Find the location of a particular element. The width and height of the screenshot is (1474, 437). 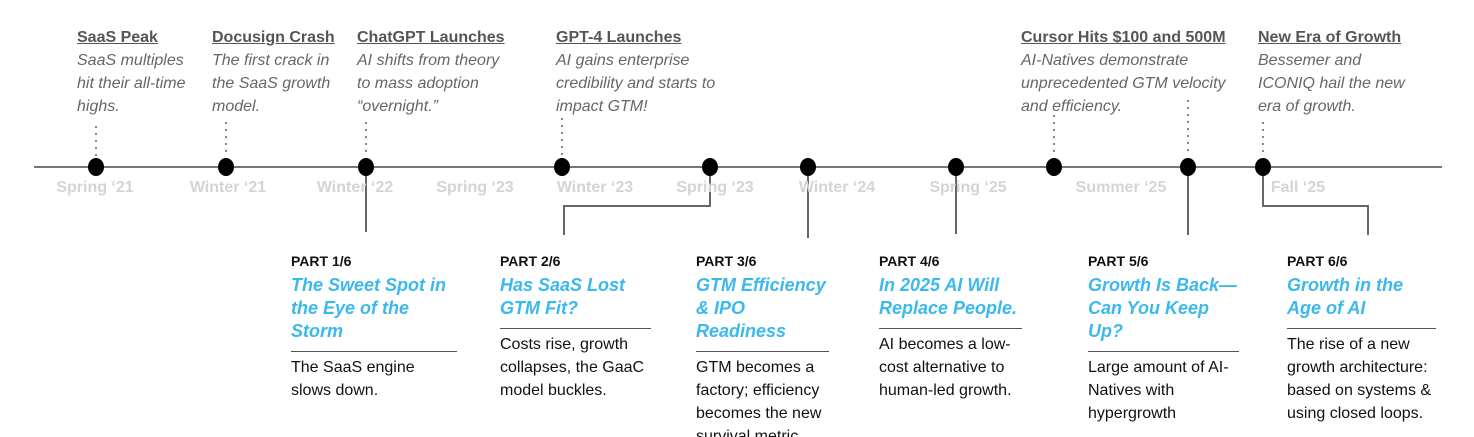

part-number: PART 4/6 is located at coordinates (909, 261).